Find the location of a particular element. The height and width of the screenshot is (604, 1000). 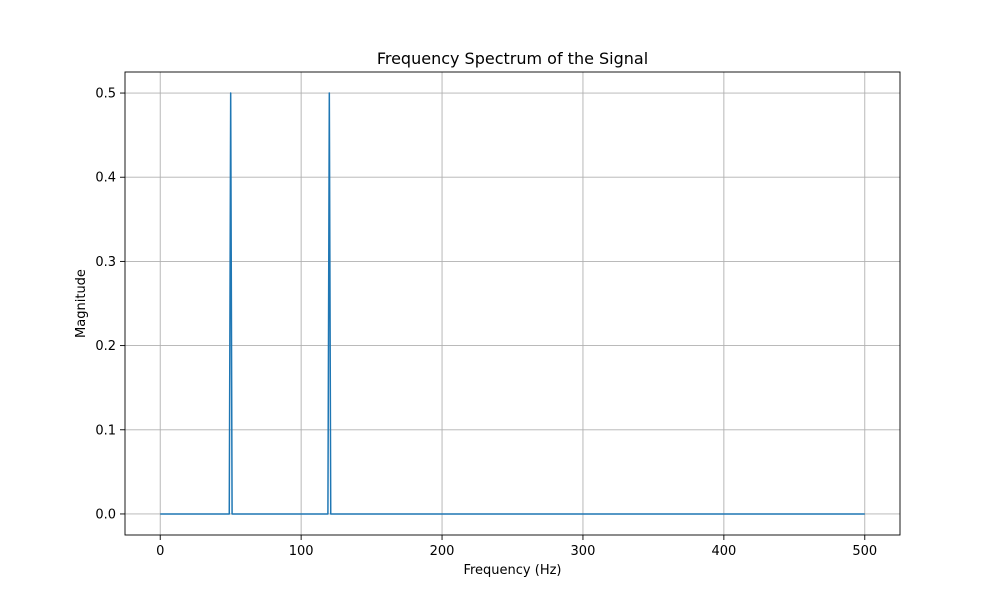

x-tick-label: 100 is located at coordinates (301, 551).